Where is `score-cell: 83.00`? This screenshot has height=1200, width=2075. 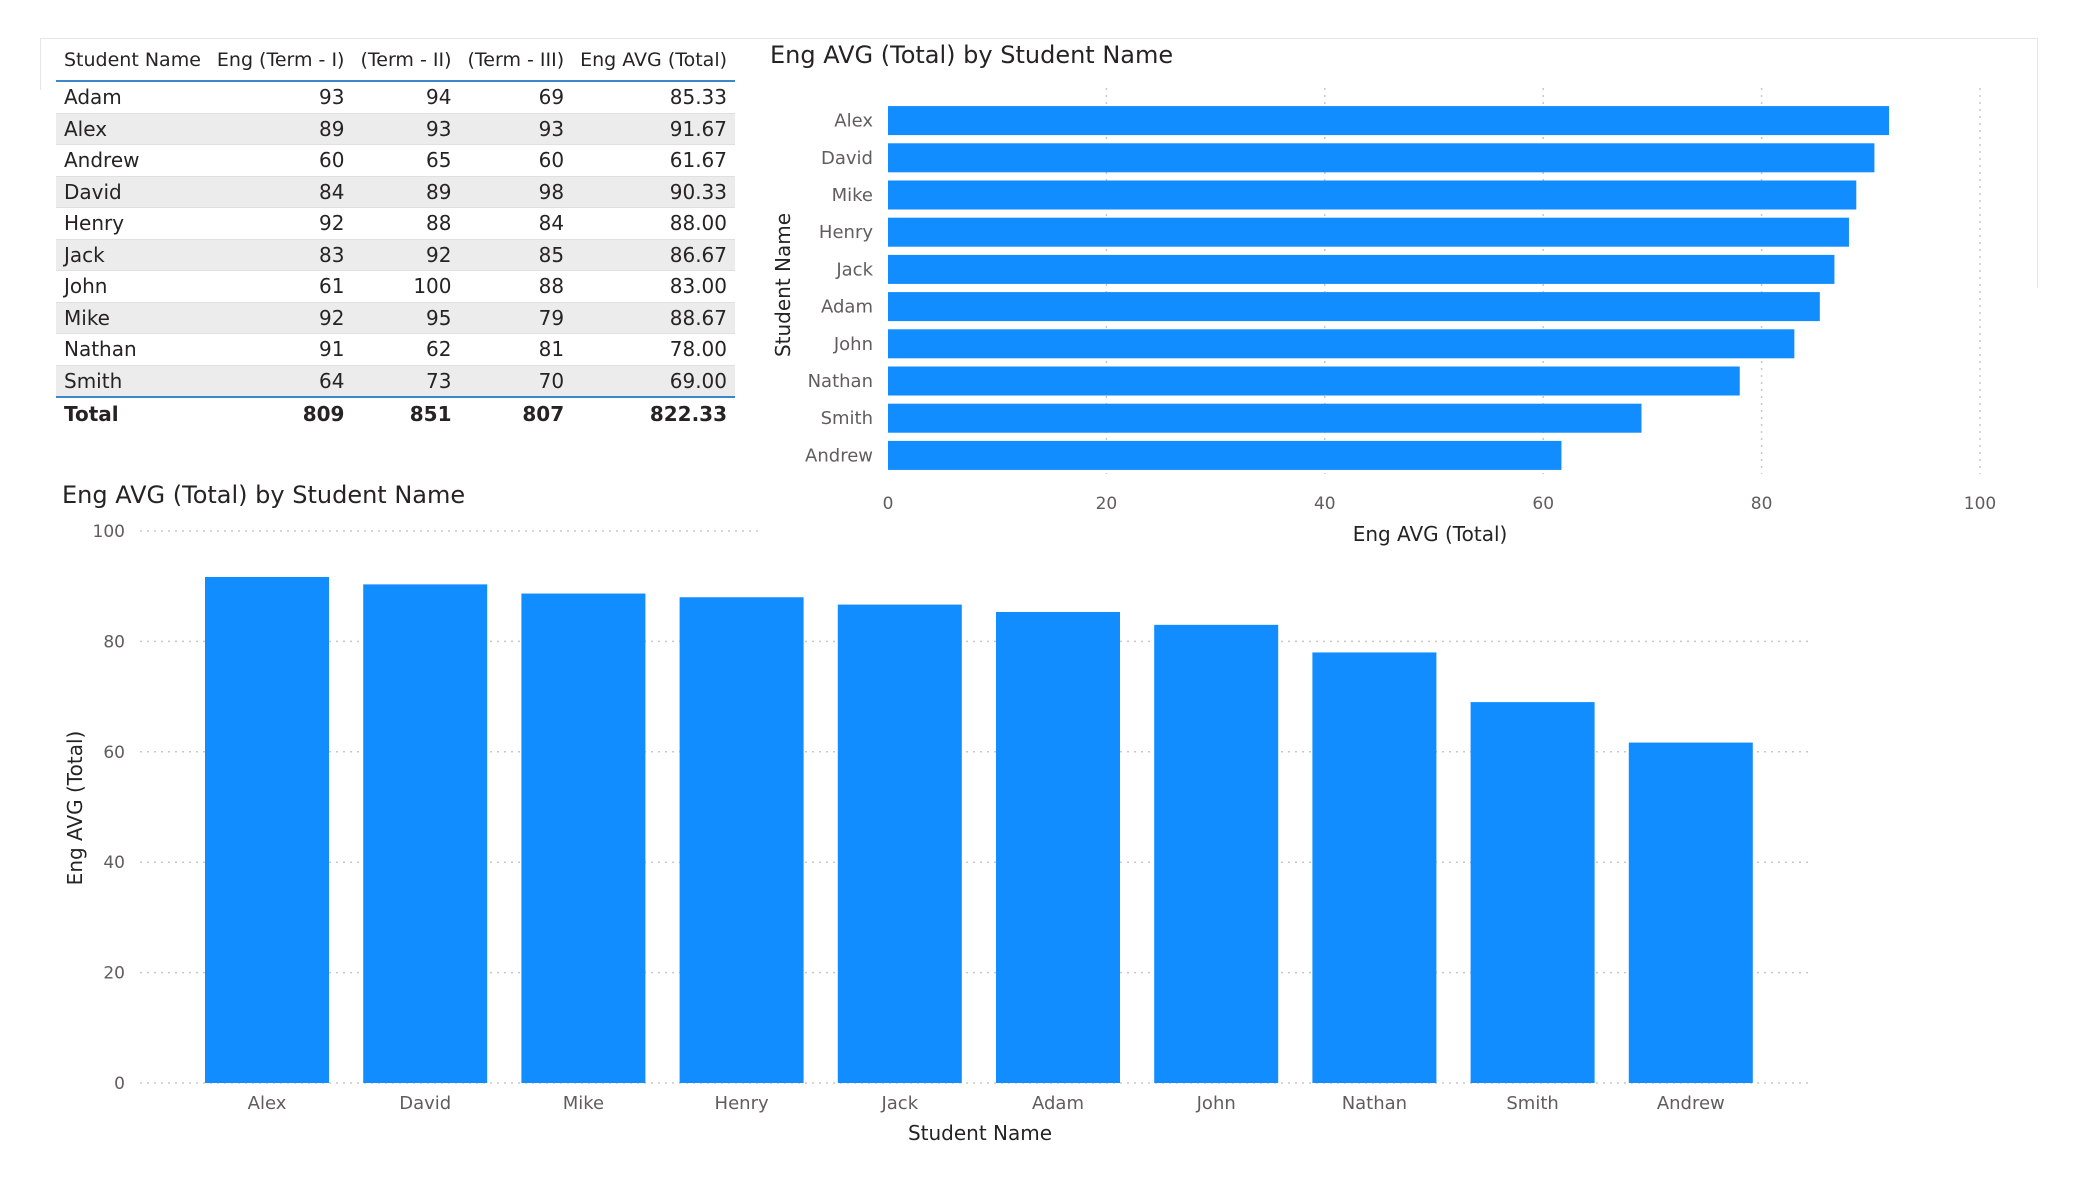 score-cell: 83.00 is located at coordinates (654, 286).